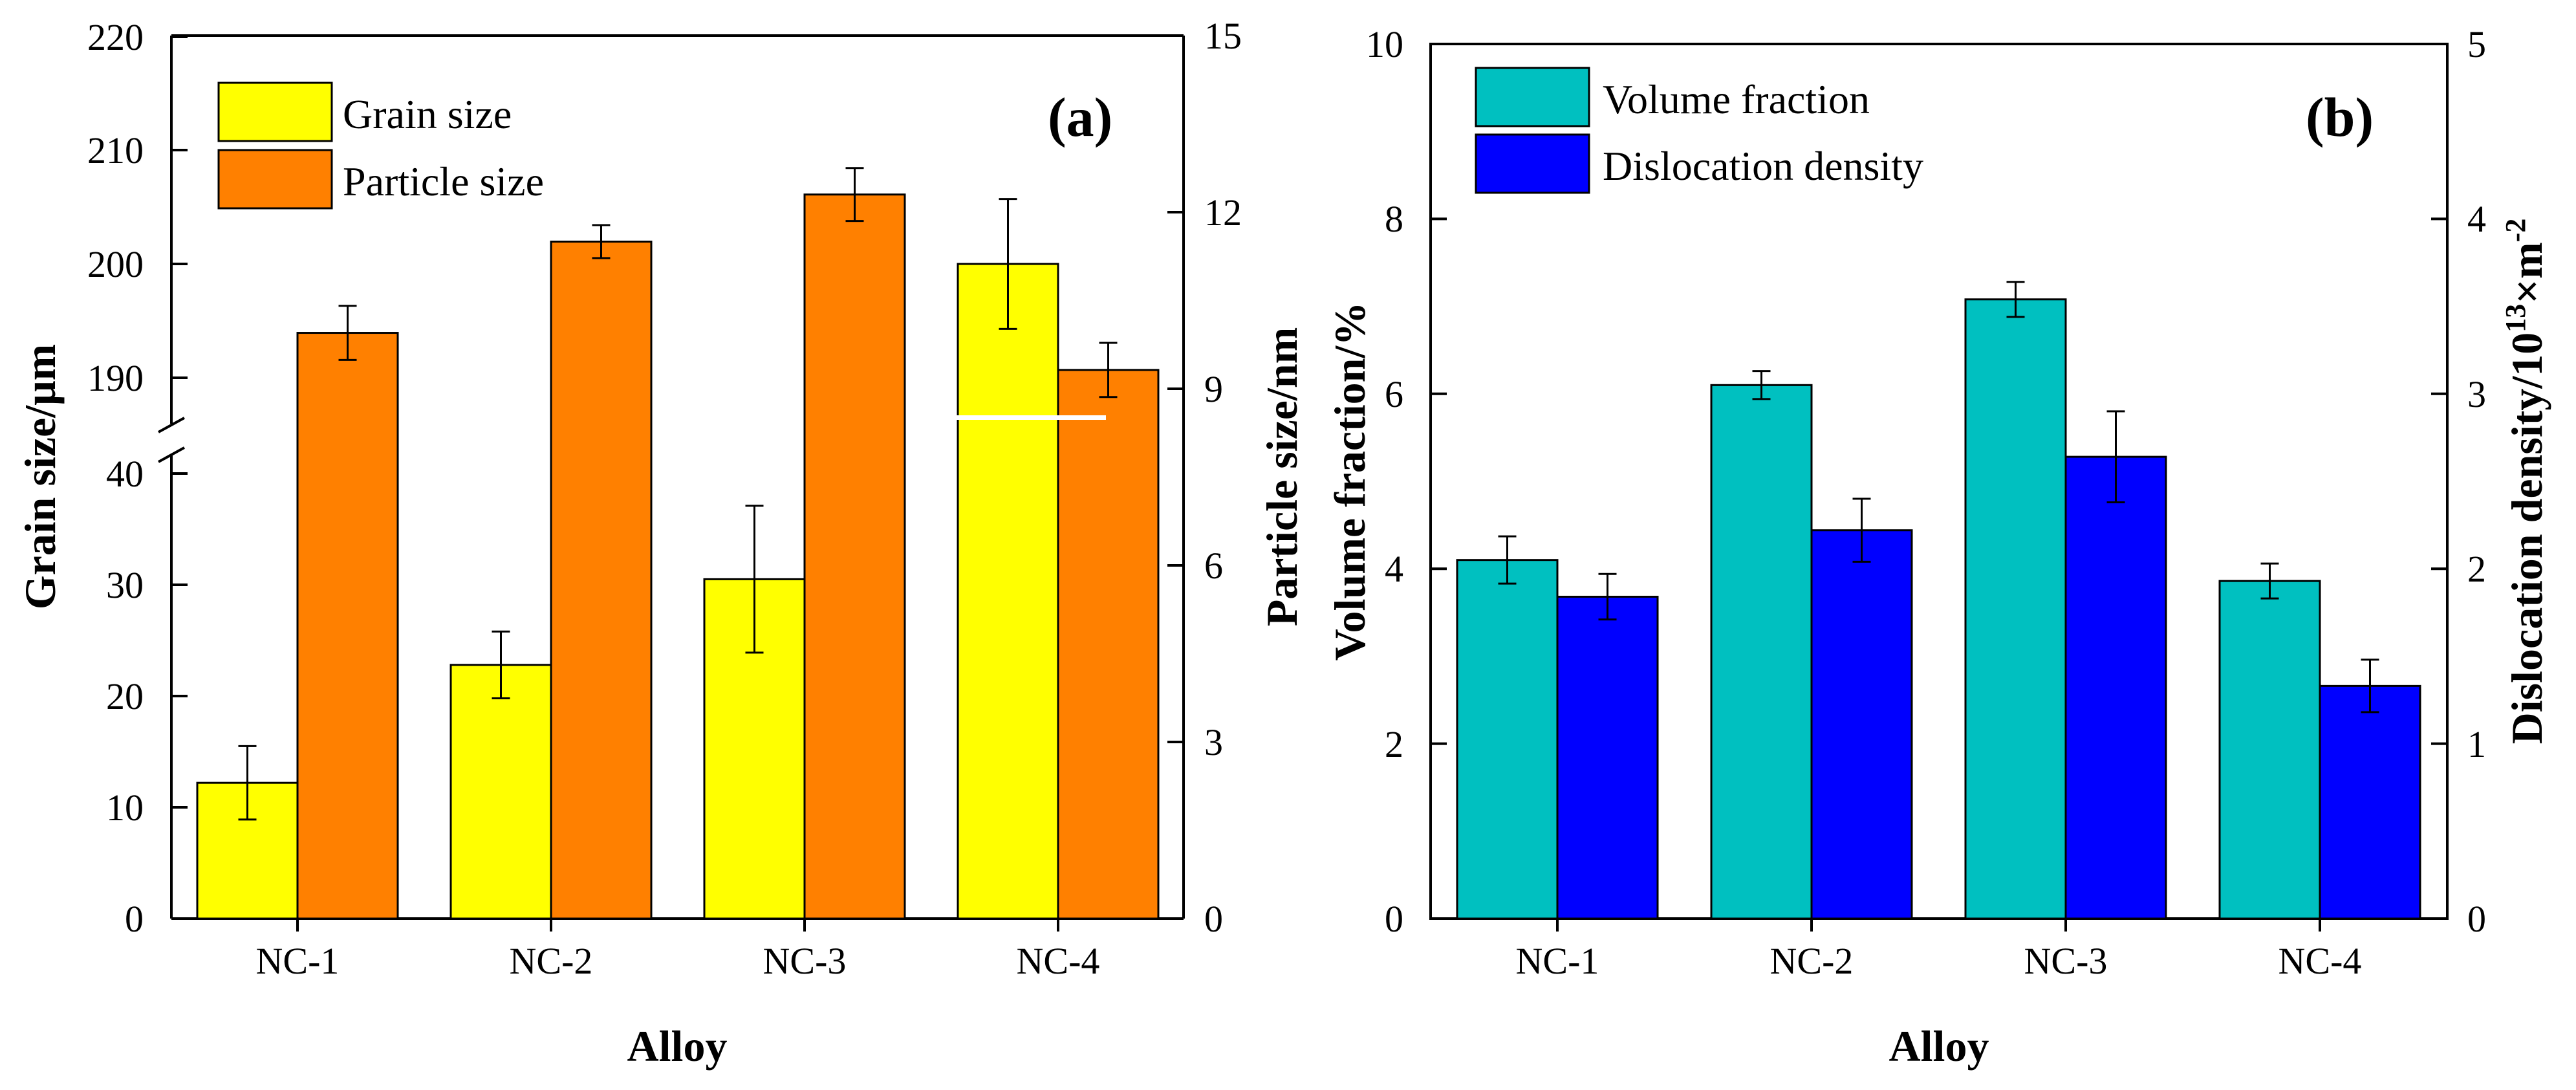 This screenshot has width=2576, height=1090. Describe the element at coordinates (115, 150) in the screenshot. I see `left-tick-label: 210` at that location.